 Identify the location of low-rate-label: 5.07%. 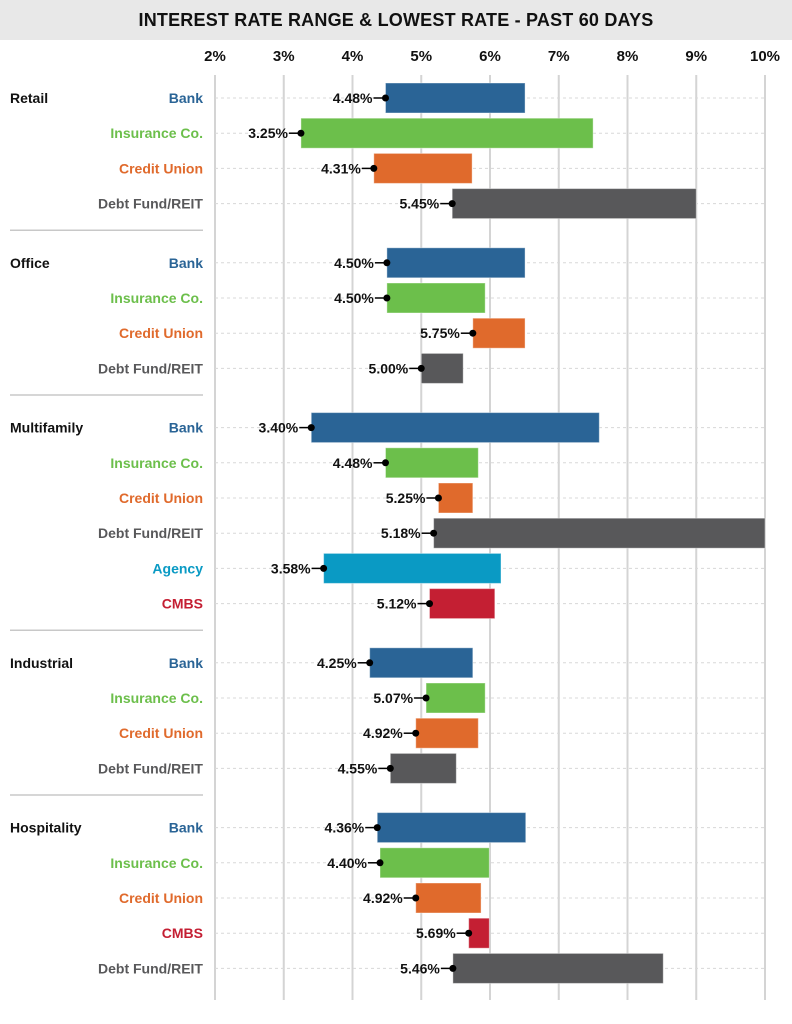
(393, 698).